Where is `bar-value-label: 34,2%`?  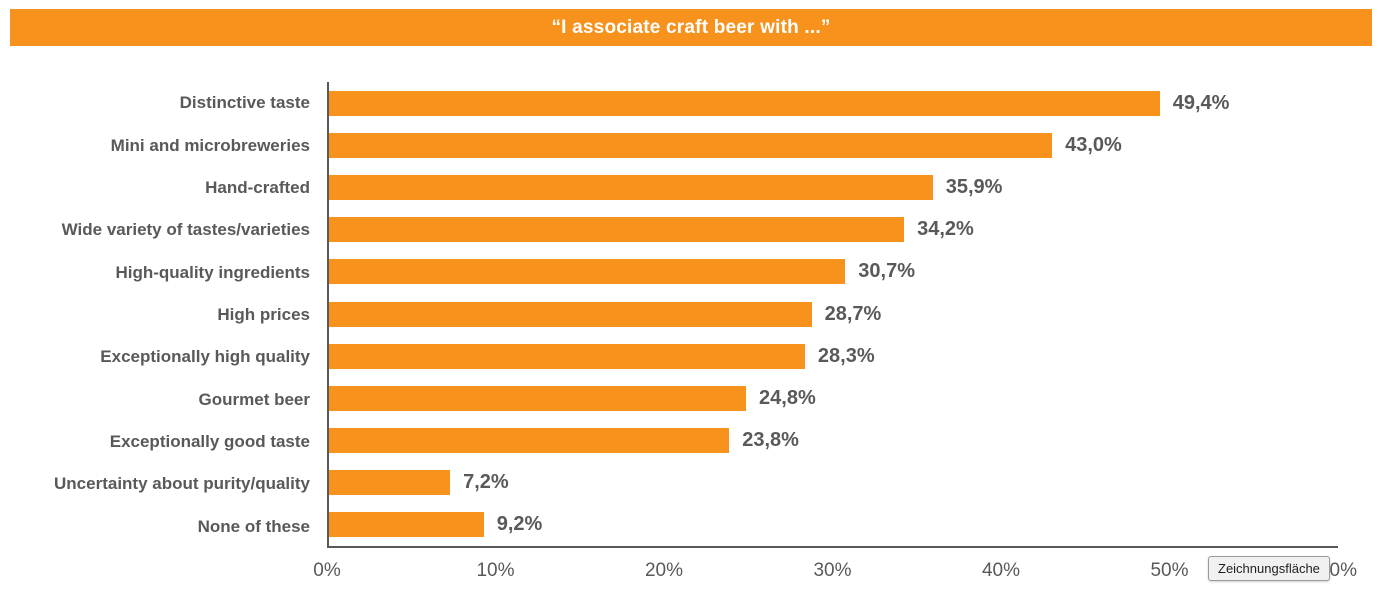 bar-value-label: 34,2% is located at coordinates (945, 229).